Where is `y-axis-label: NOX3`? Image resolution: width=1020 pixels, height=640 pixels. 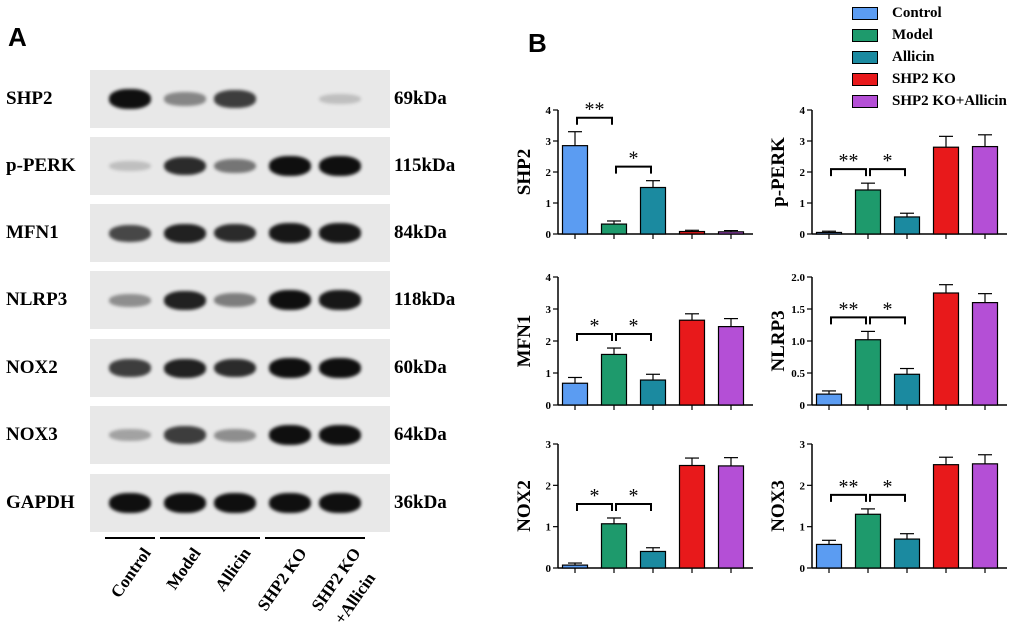
y-axis-label: NOX3 is located at coordinates (778, 506).